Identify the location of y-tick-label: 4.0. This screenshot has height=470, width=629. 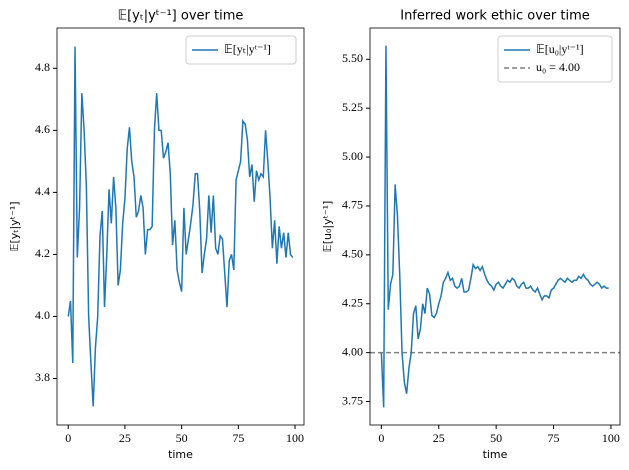
(42, 315).